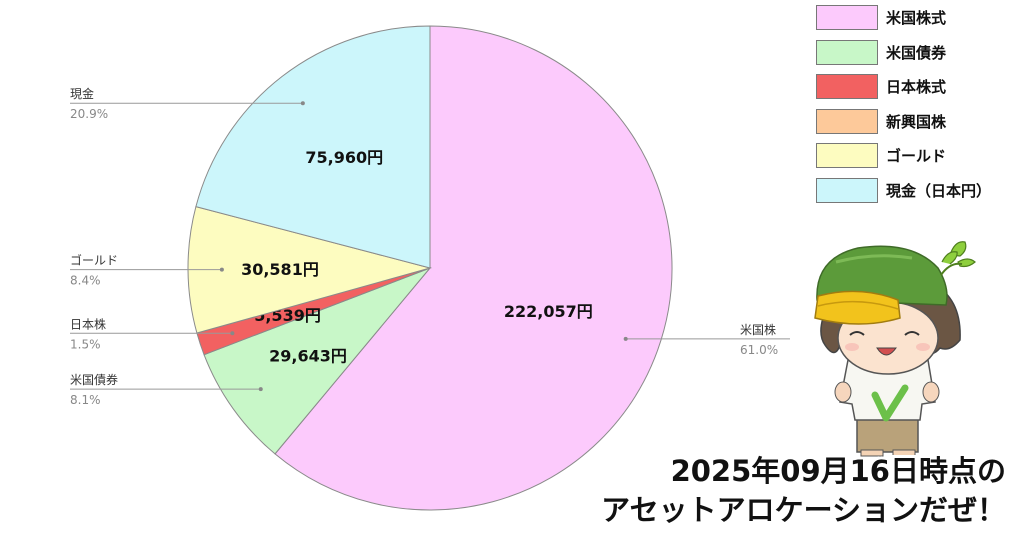 This screenshot has width=1024, height=538. I want to click on legend-label: 新興国株, so click(916, 121).